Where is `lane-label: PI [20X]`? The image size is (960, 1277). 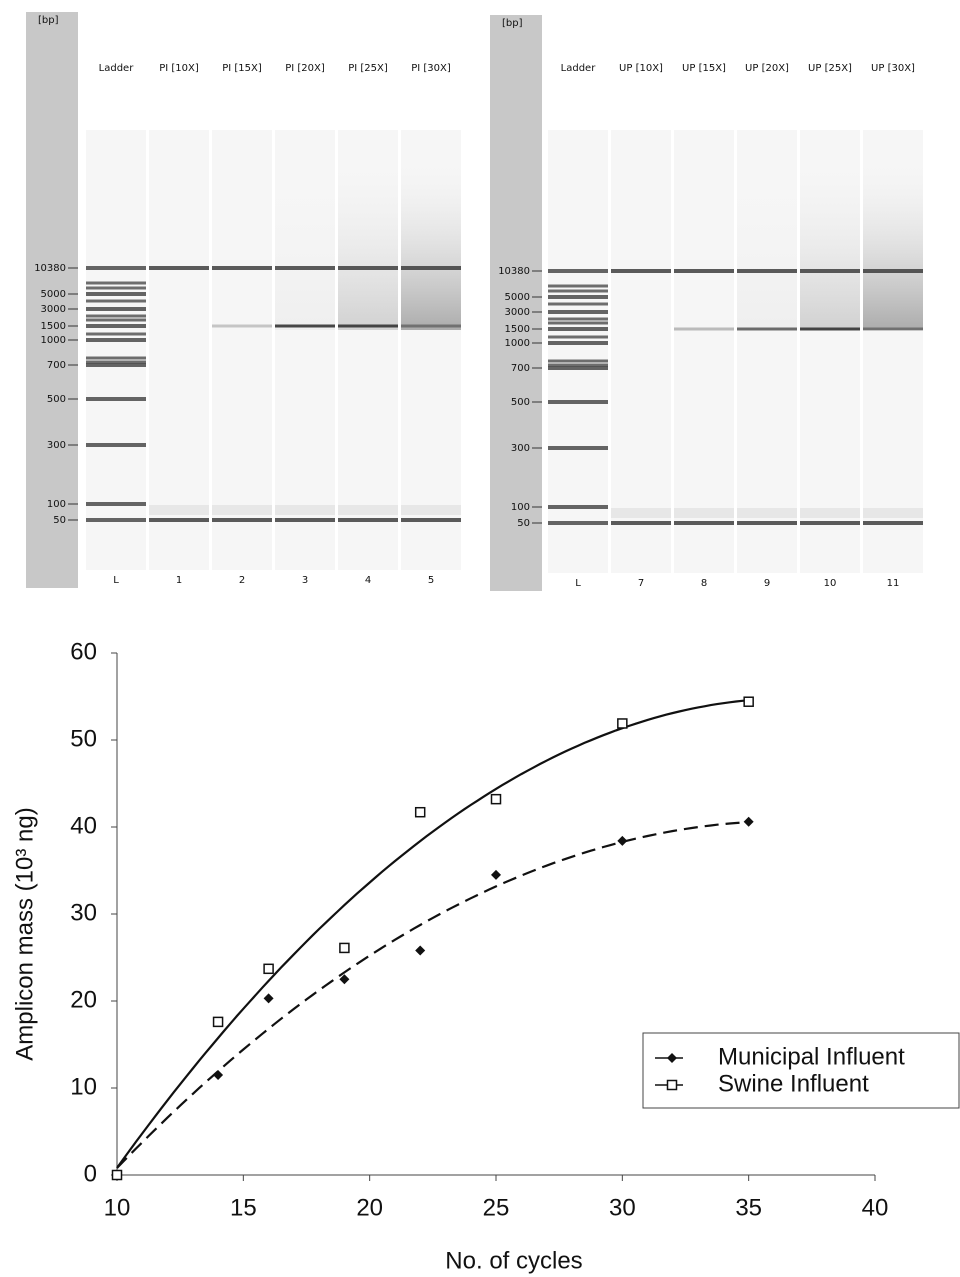
lane-label: PI [20X] is located at coordinates (305, 68).